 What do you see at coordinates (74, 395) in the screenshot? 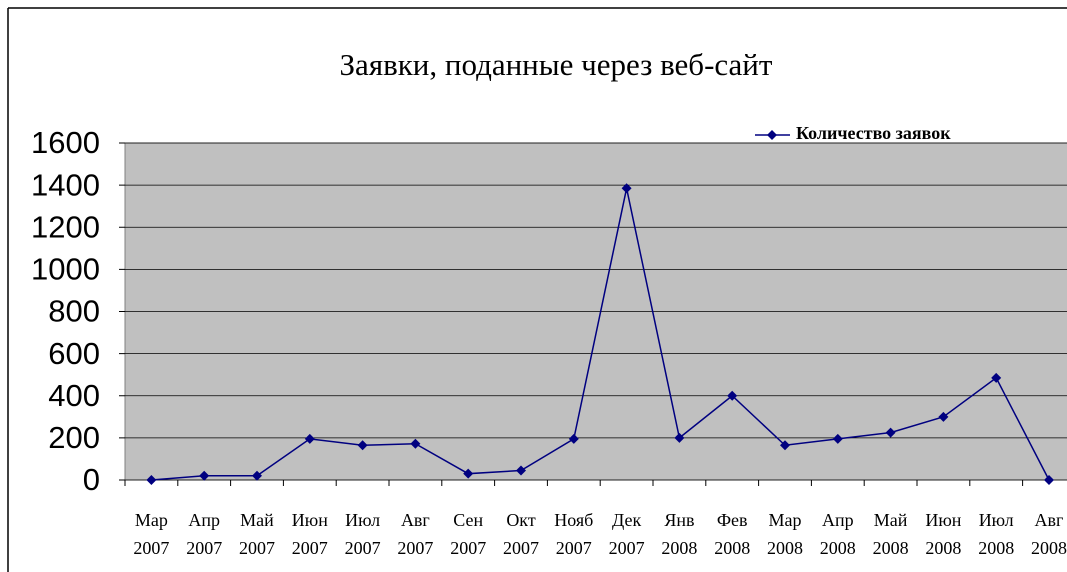
I see `y-tick-label: 400` at bounding box center [74, 395].